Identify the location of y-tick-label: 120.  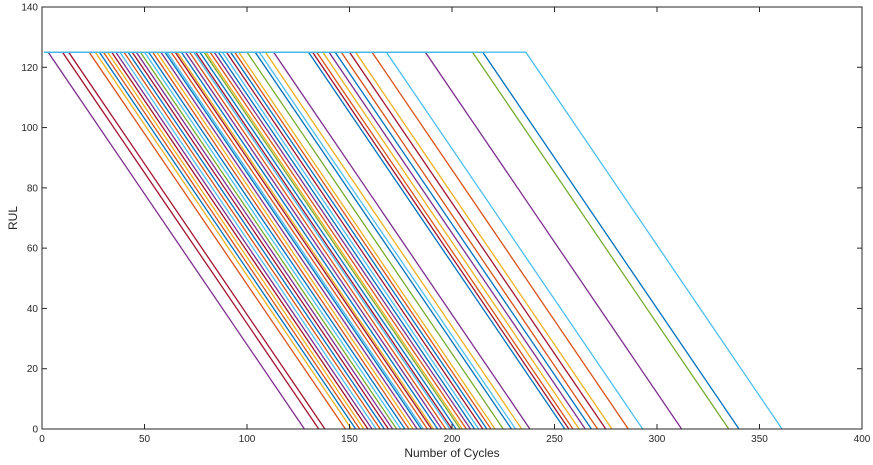
(29, 68).